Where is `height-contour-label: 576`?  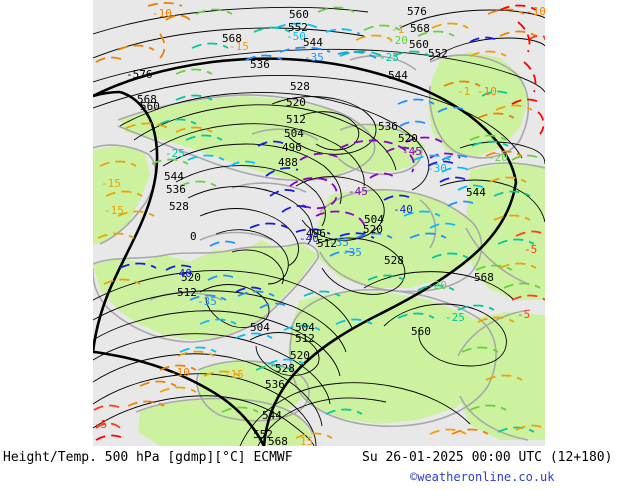
height-contour-label: 576 is located at coordinates (417, 11).